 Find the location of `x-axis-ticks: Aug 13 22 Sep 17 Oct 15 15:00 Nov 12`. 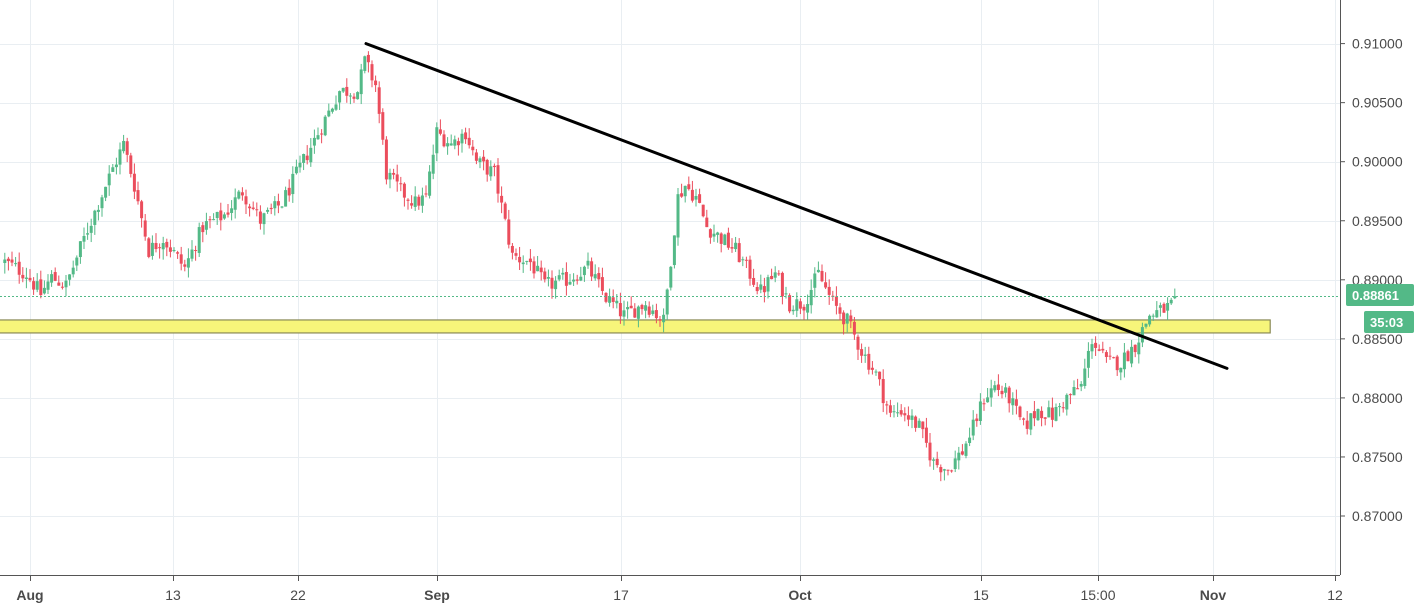

x-axis-ticks: Aug 13 22 Sep 17 Oct 15 15:00 Nov 12 is located at coordinates (679, 589).